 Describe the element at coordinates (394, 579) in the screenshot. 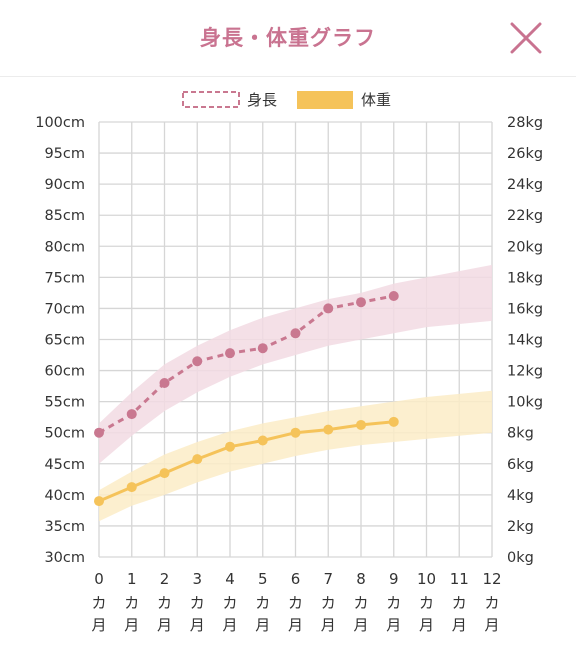

I see `x-tick-label: 9` at that location.